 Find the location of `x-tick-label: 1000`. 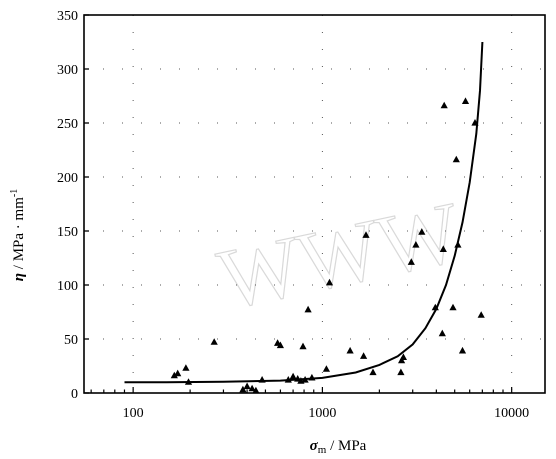

x-tick-label: 1000 is located at coordinates (322, 413).